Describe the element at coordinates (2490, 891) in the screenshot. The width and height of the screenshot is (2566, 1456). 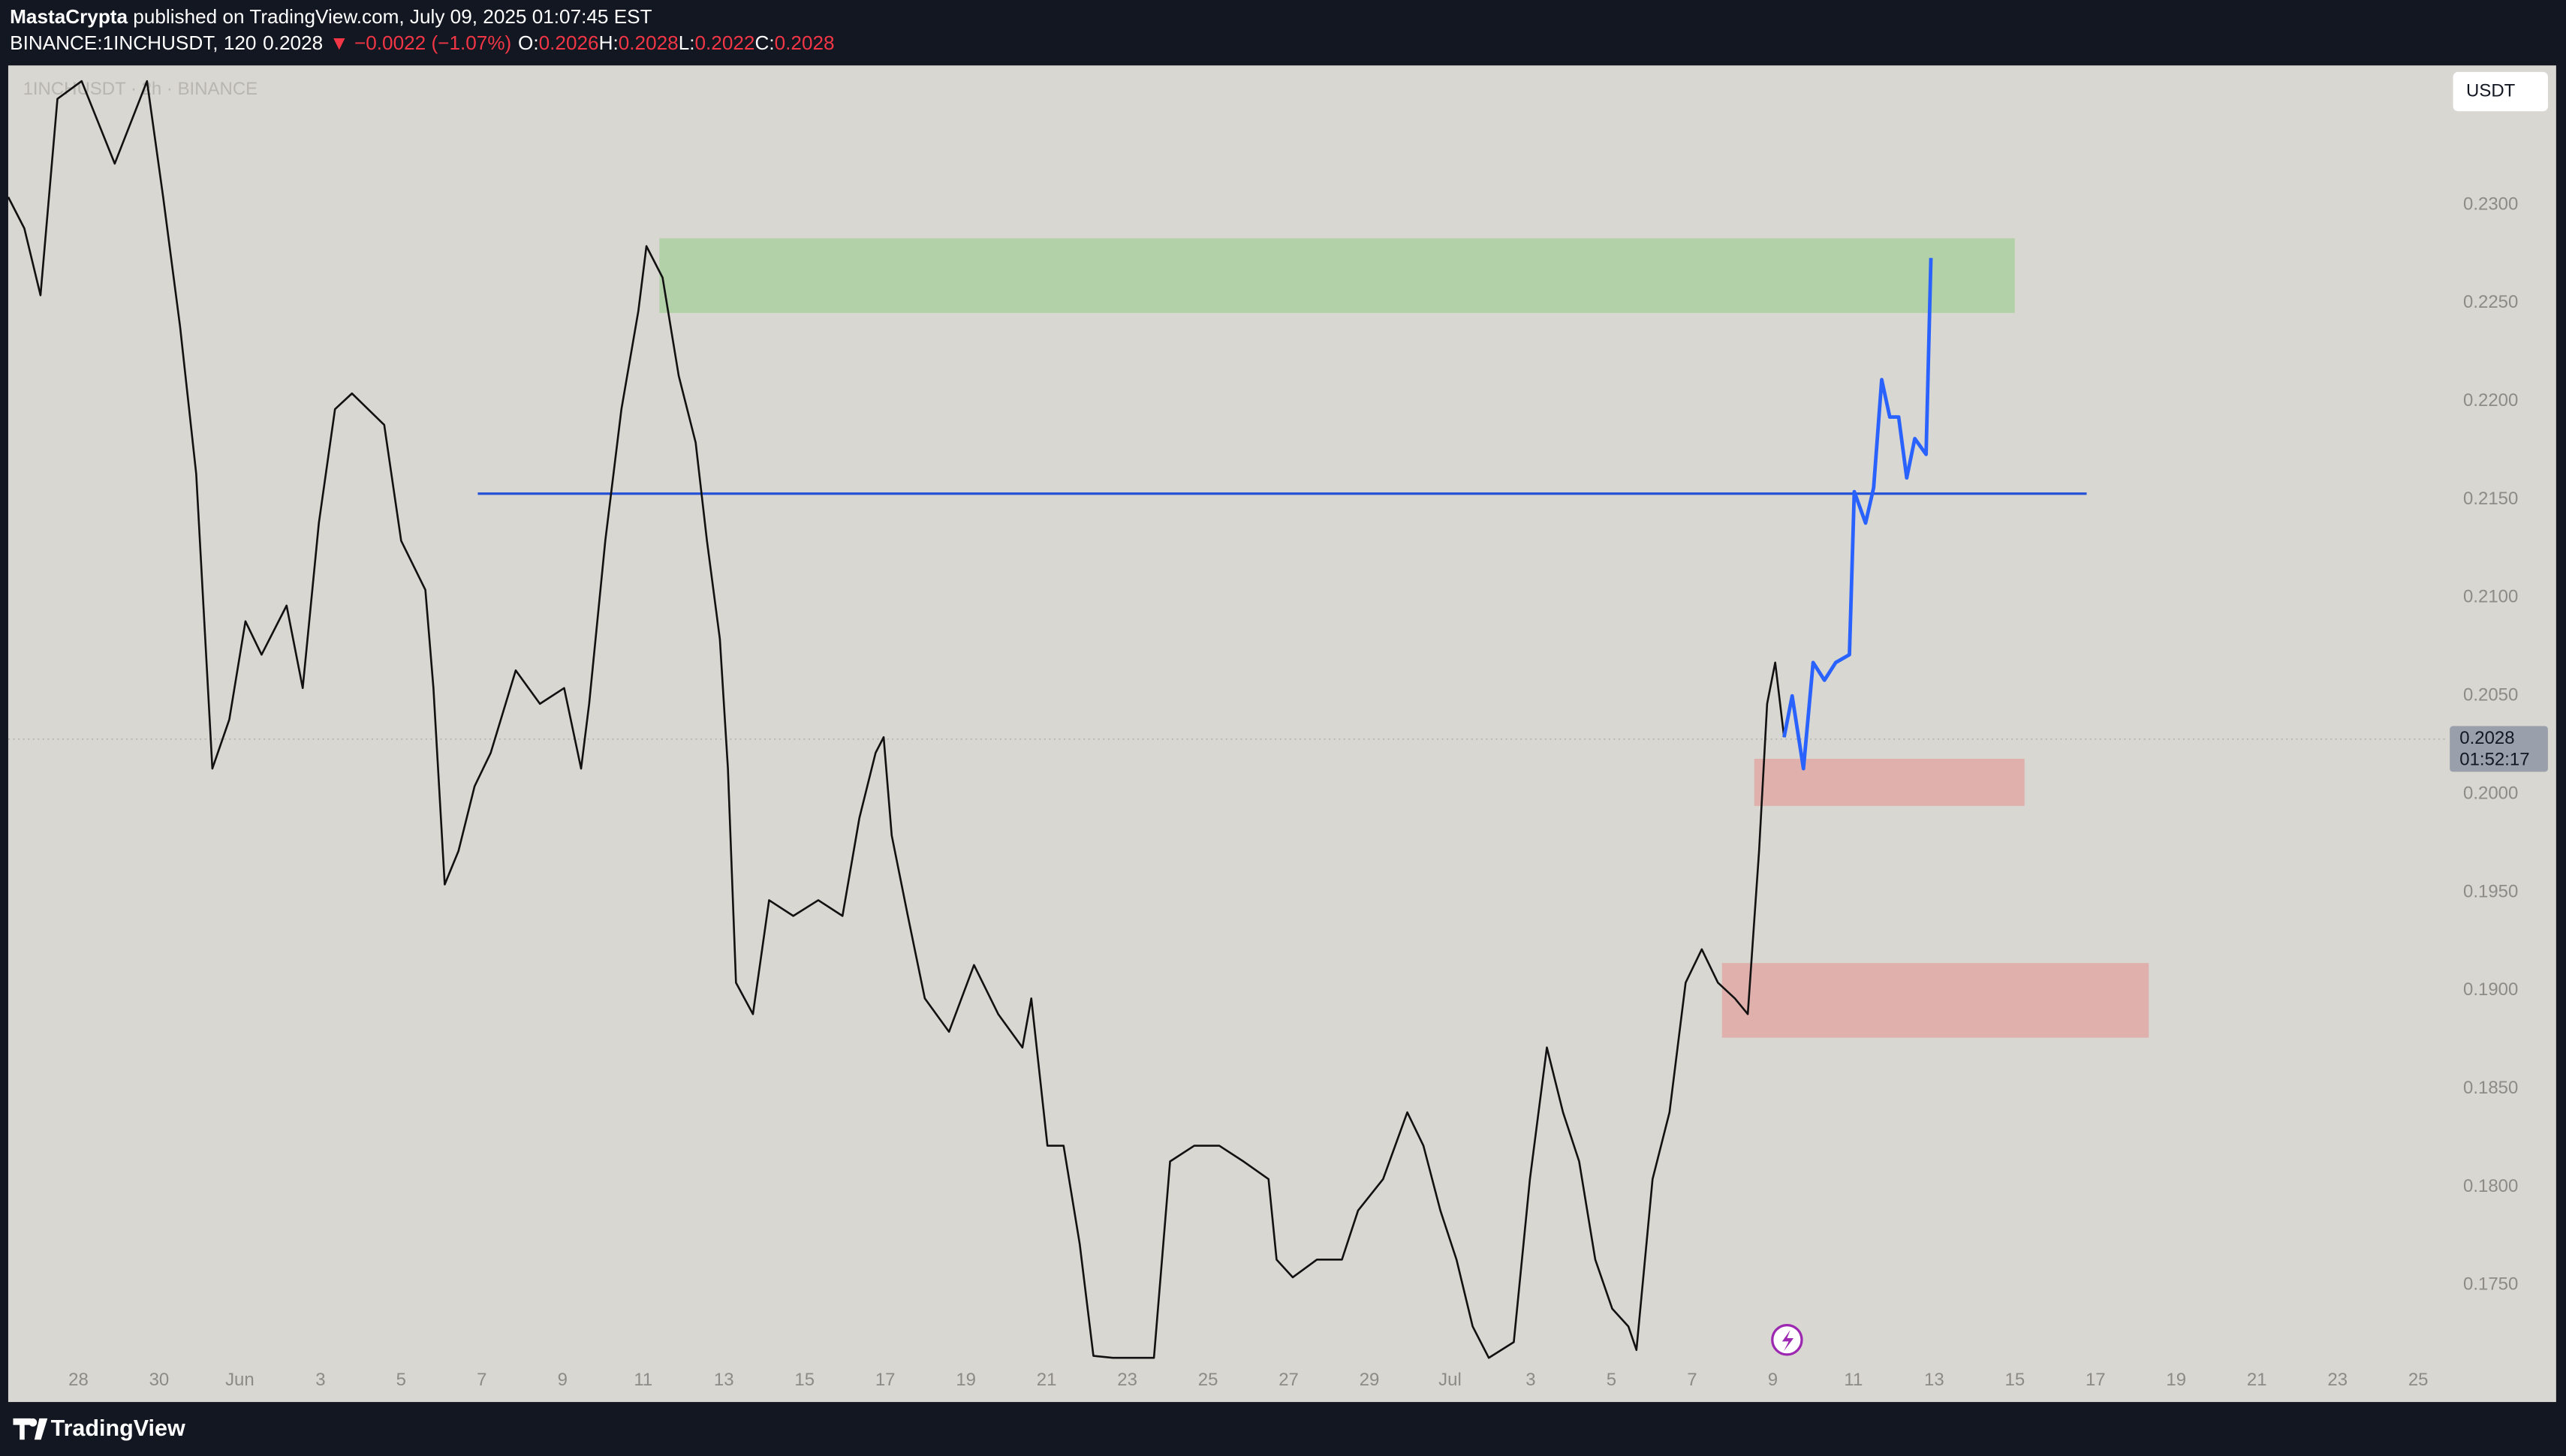
I see `y-tick-label: 0.1950` at that location.